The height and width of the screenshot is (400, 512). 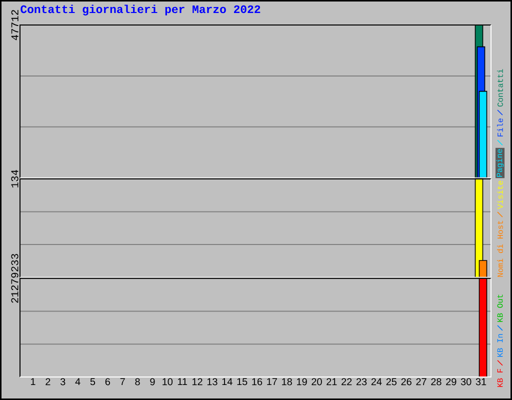 What do you see at coordinates (212, 382) in the screenshot?
I see `x-tick-label: 13` at bounding box center [212, 382].